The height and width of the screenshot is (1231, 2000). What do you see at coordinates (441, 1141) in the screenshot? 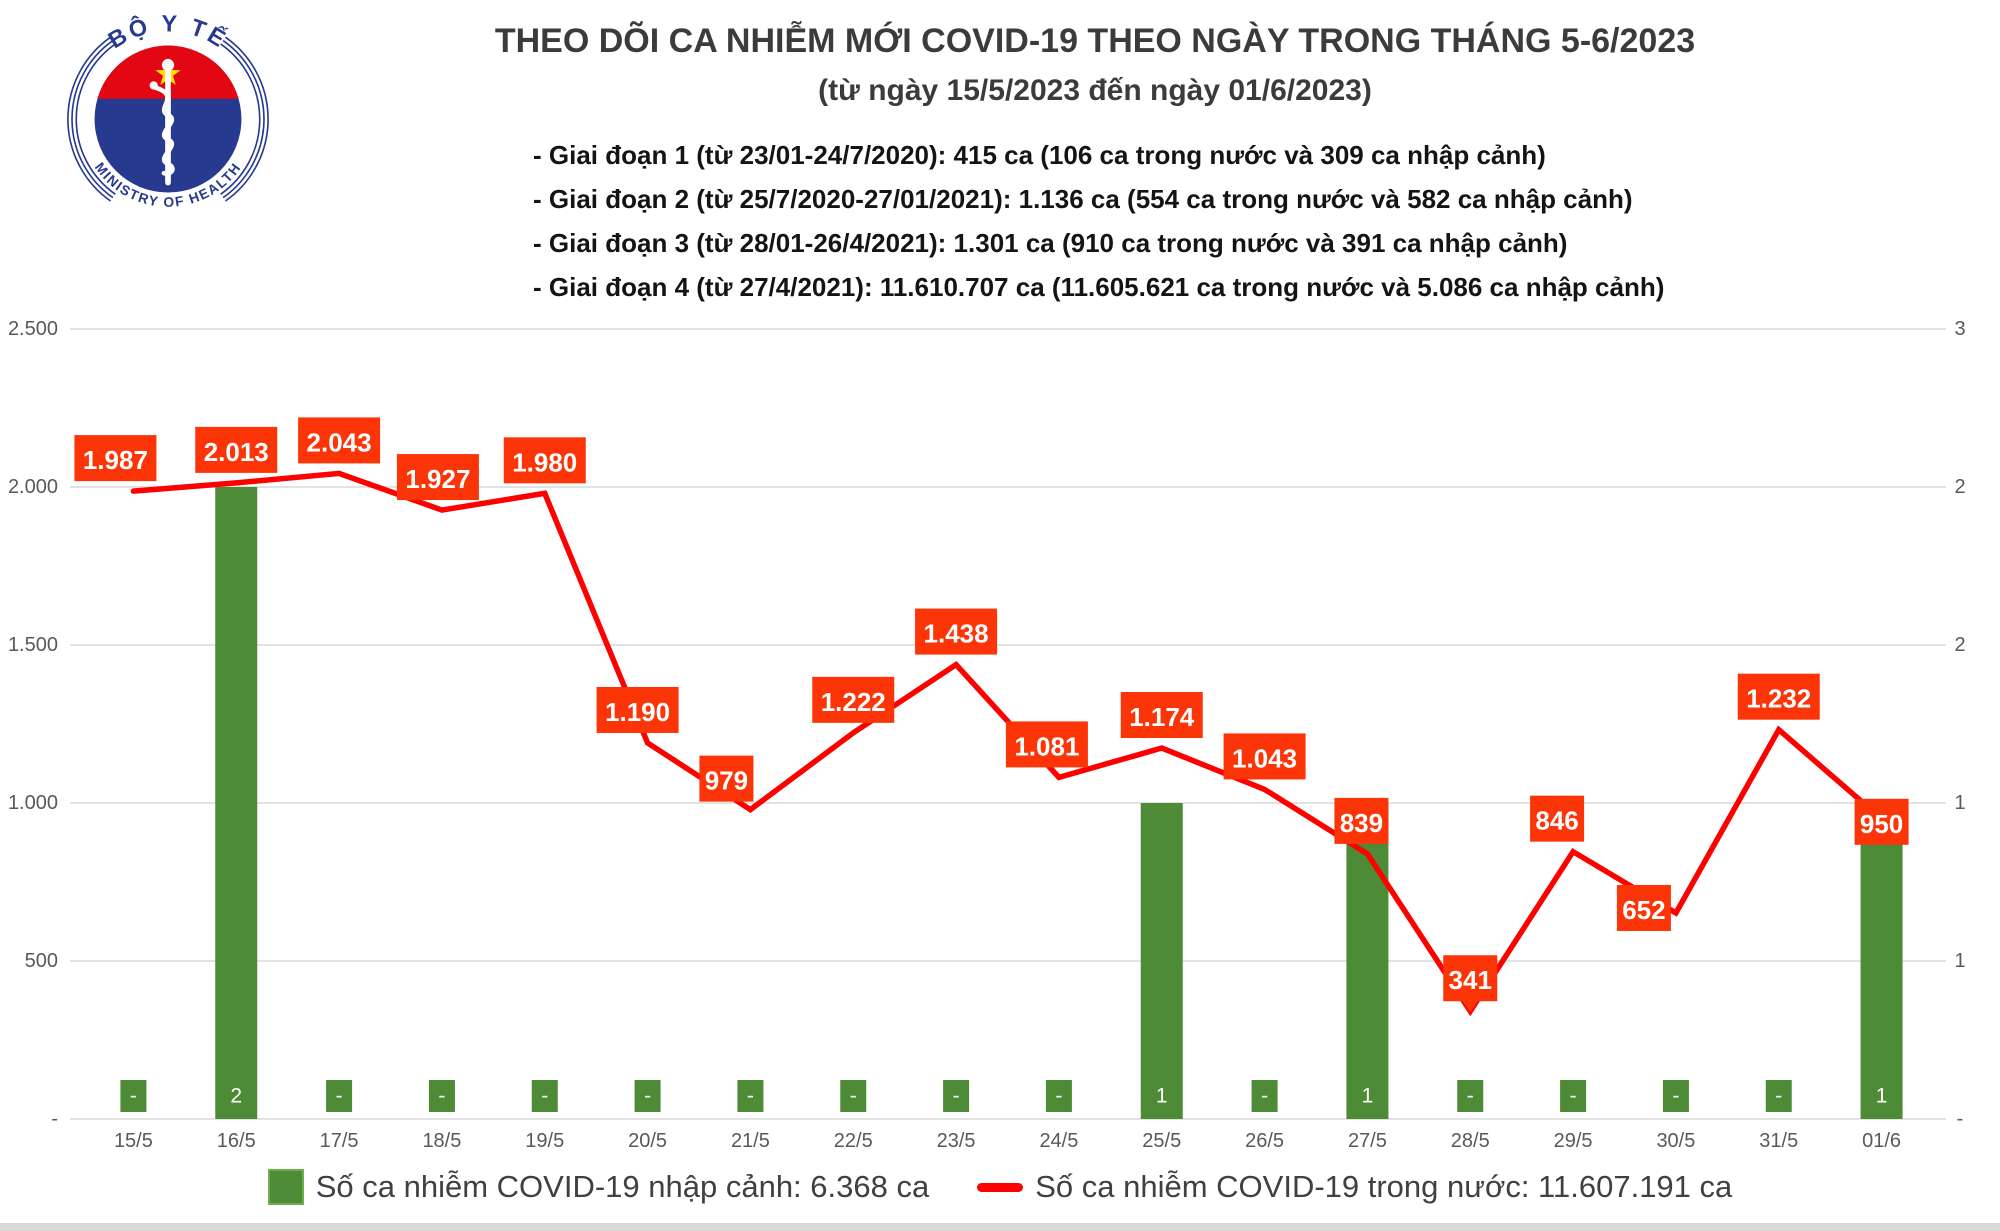
I see `x-axis-label: 18/5` at bounding box center [441, 1141].